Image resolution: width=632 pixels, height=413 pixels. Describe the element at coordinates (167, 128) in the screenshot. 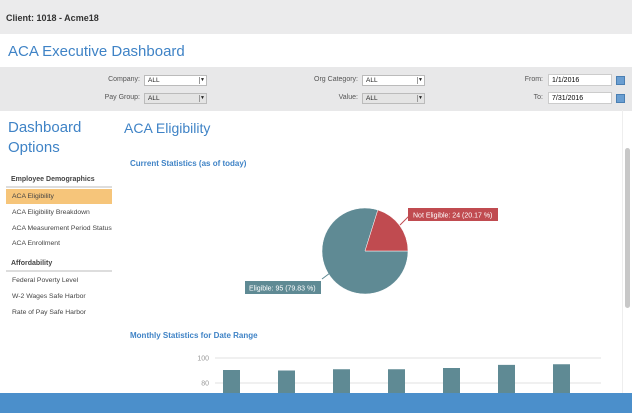

I see `section-title: ACA Eligibility` at that location.